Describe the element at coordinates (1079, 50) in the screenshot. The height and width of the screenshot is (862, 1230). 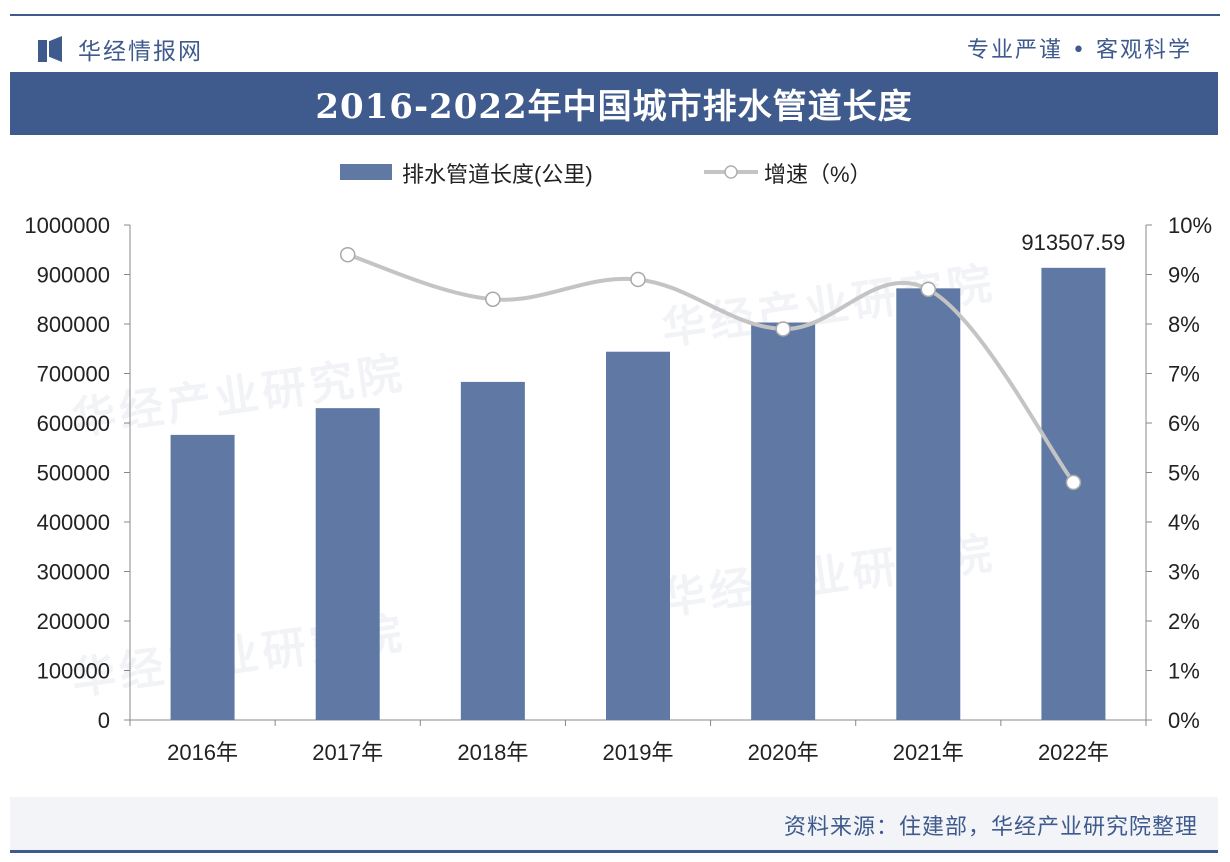
I see `slogan: 专业严谨 • 客观科学` at that location.